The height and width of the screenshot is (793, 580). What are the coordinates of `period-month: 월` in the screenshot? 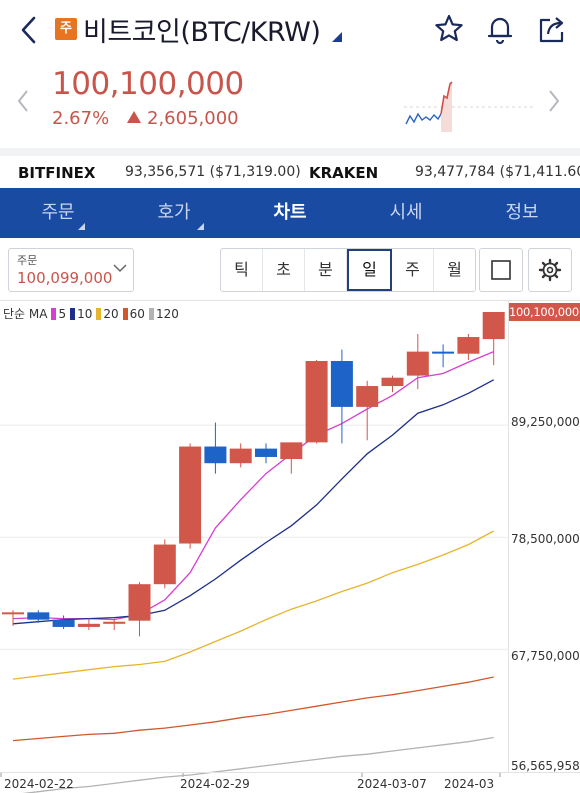 It's located at (454, 269).